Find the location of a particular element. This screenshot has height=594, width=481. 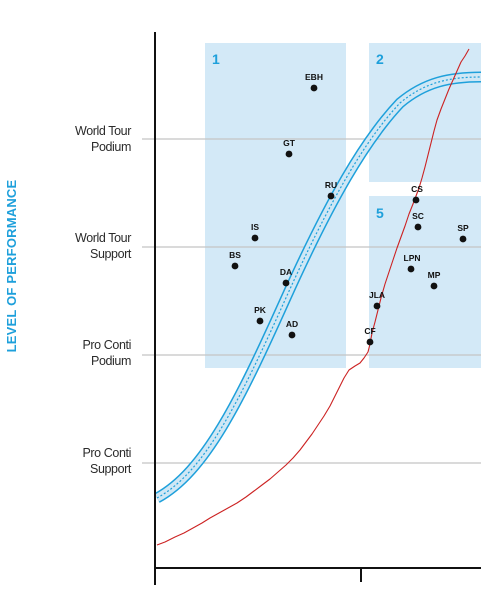

rider-label: DA is located at coordinates (286, 272).